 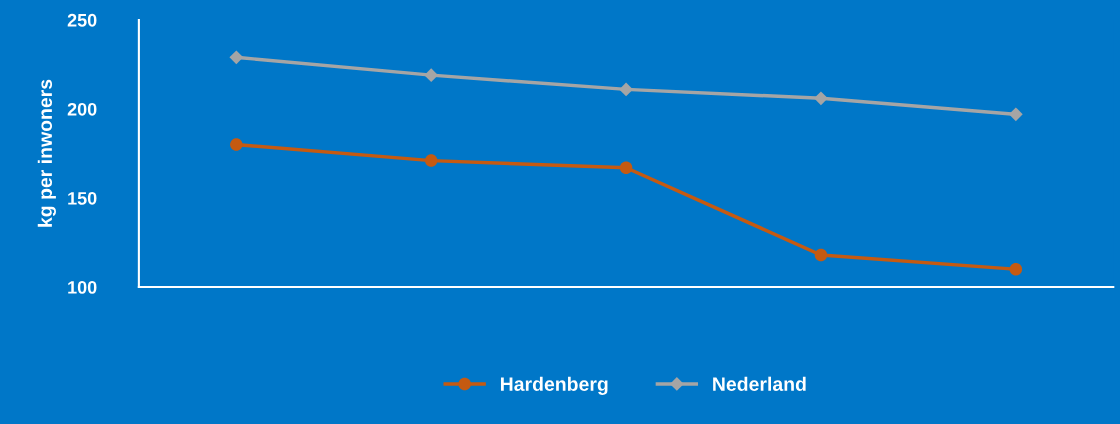 I want to click on y-tick-label: 200, so click(x=82, y=109).